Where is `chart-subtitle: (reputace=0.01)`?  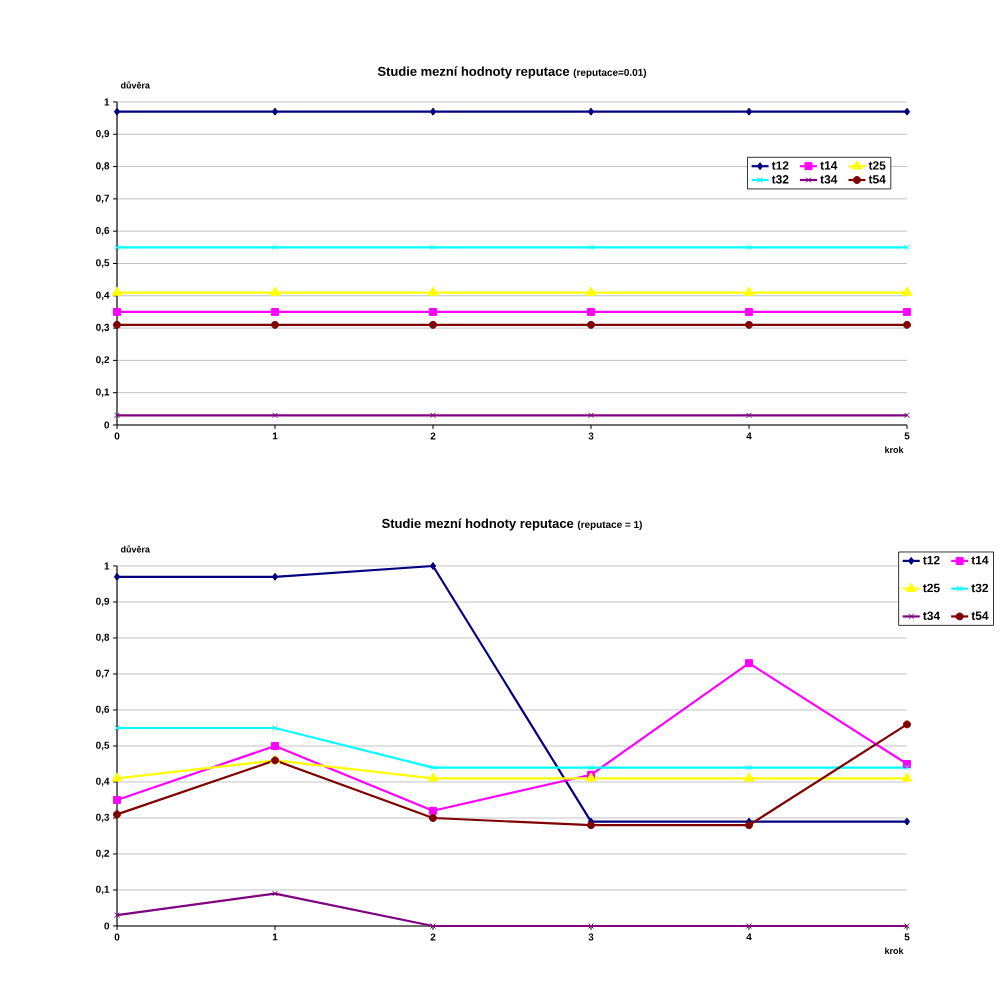
chart-subtitle: (reputace=0.01) is located at coordinates (610, 73).